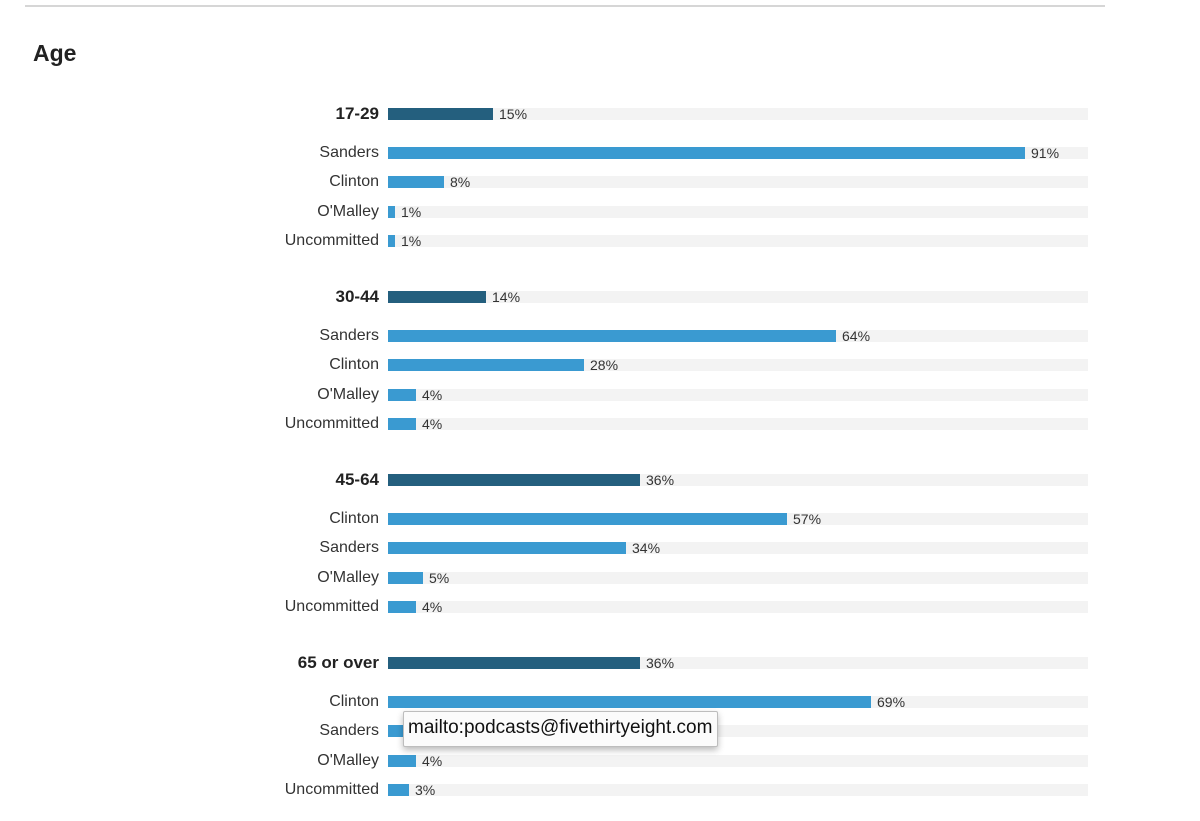  What do you see at coordinates (604, 365) in the screenshot?
I see `value-label: 28%` at bounding box center [604, 365].